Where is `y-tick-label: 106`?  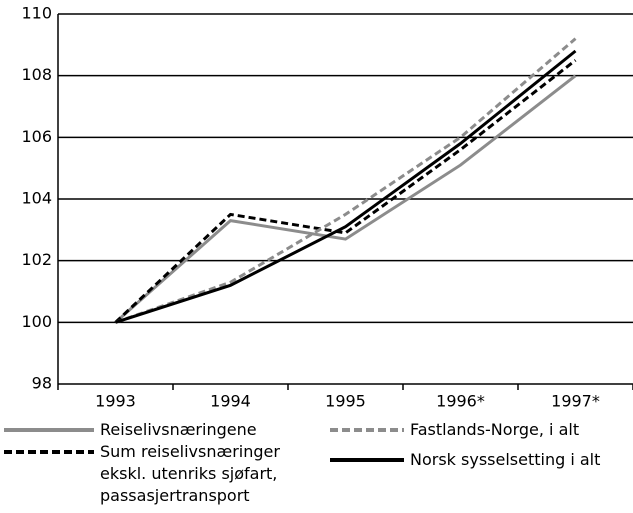 y-tick-label: 106 is located at coordinates (36, 136).